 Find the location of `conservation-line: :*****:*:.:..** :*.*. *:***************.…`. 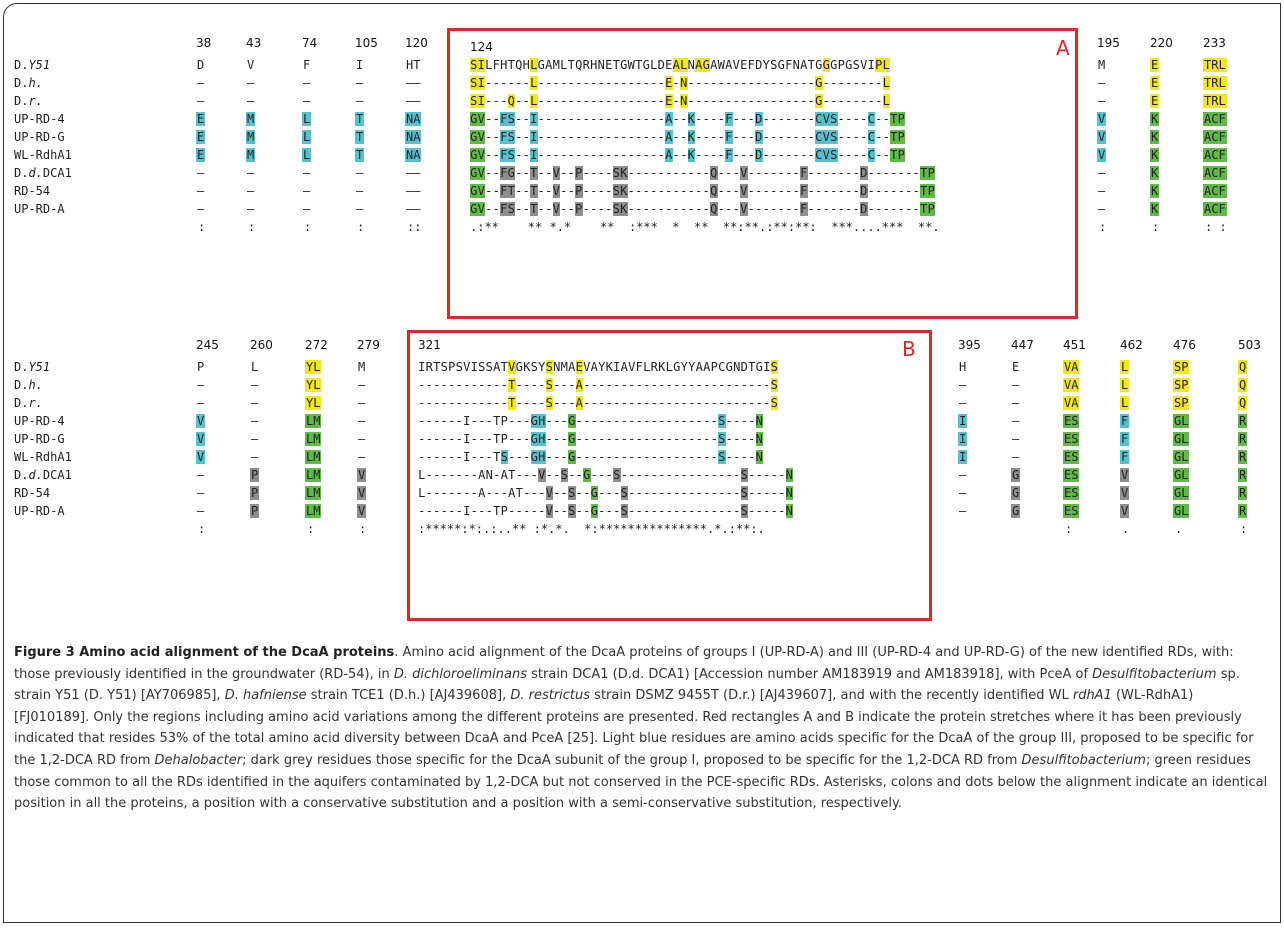

conservation-line: :*****:*:.:..** :*.*. *:***************.… is located at coordinates (591, 529).